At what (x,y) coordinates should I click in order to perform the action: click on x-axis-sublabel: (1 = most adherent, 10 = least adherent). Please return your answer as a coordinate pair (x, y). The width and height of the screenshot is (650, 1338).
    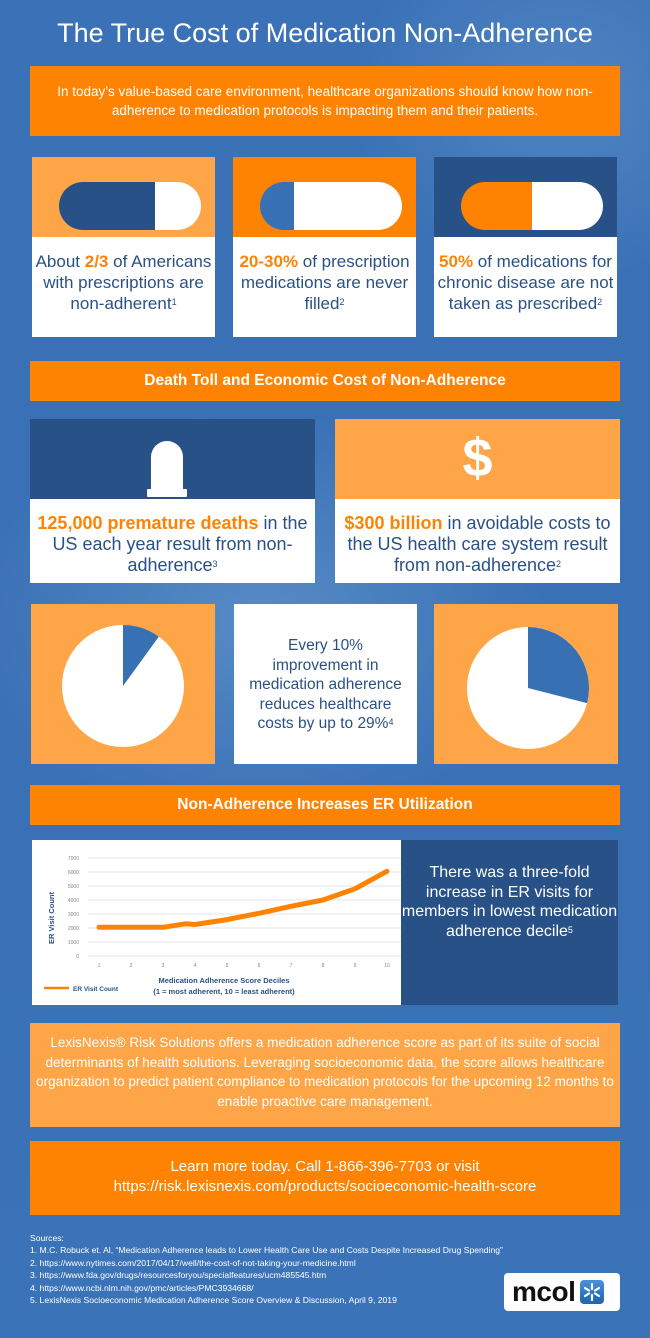
    Looking at the image, I should click on (224, 991).